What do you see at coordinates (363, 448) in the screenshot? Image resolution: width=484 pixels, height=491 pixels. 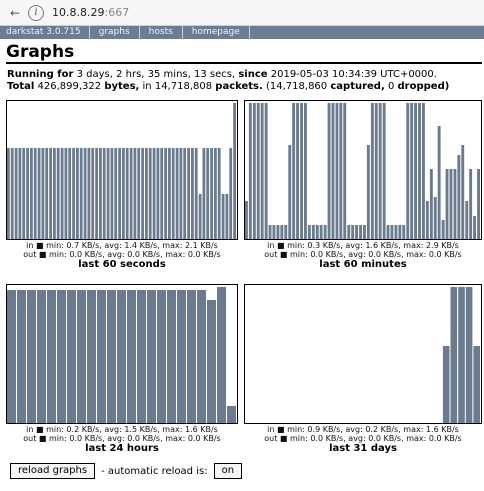 I see `graph-title: last 31 days` at bounding box center [363, 448].